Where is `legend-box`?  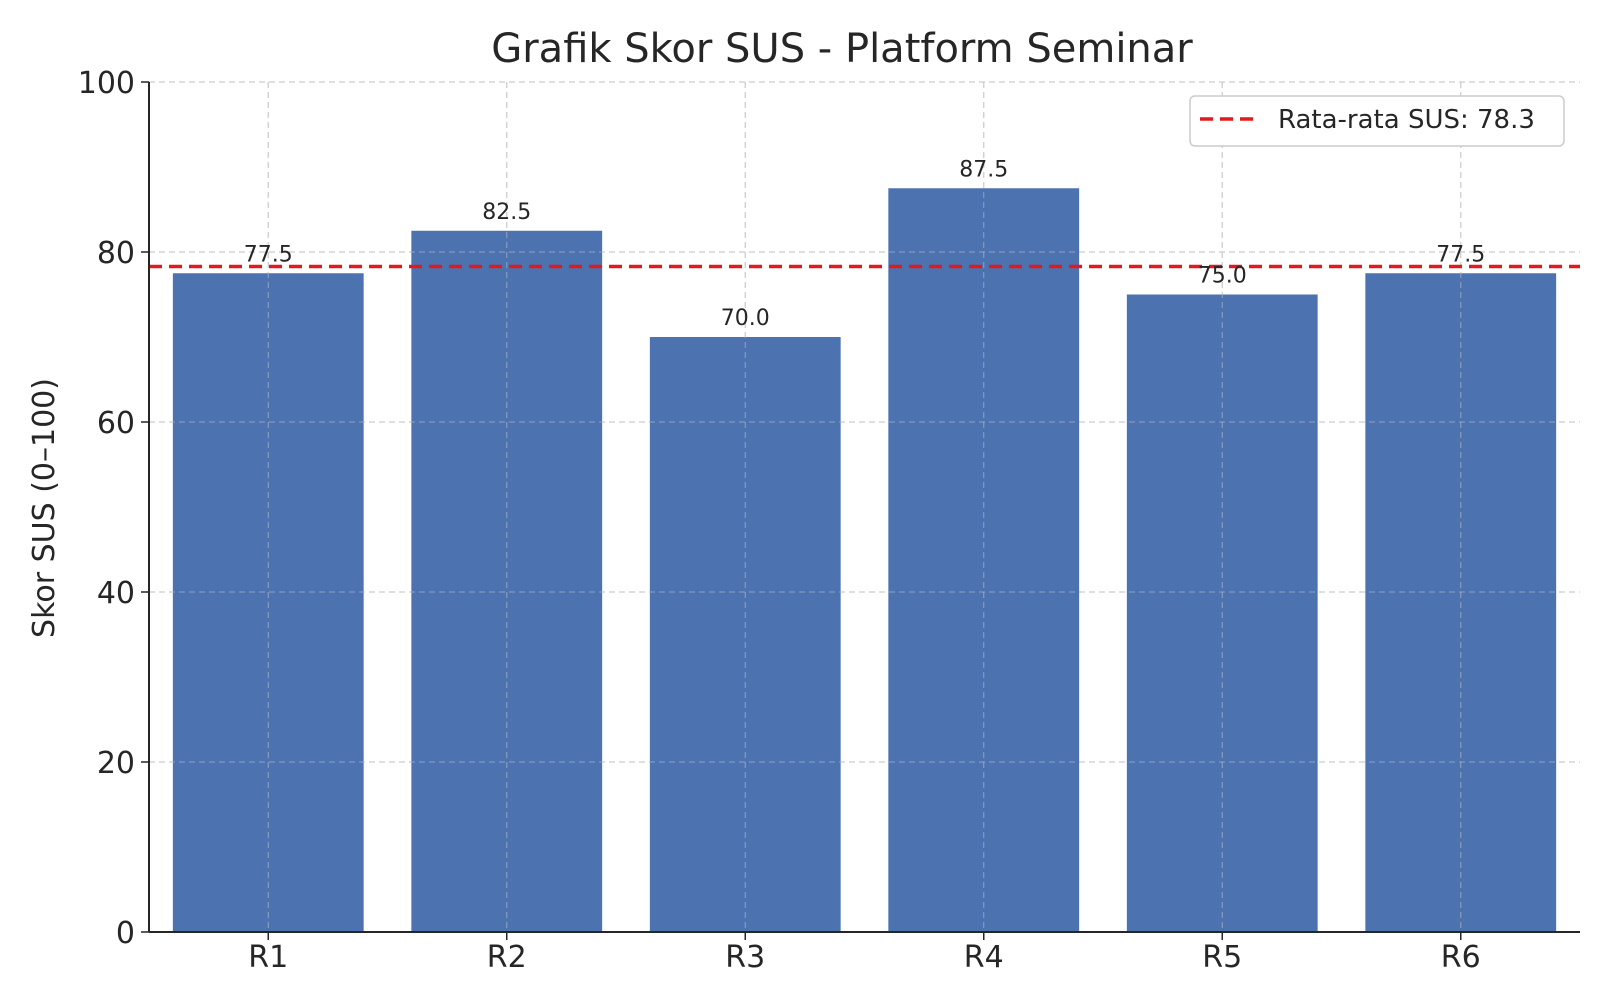 legend-box is located at coordinates (1377, 121).